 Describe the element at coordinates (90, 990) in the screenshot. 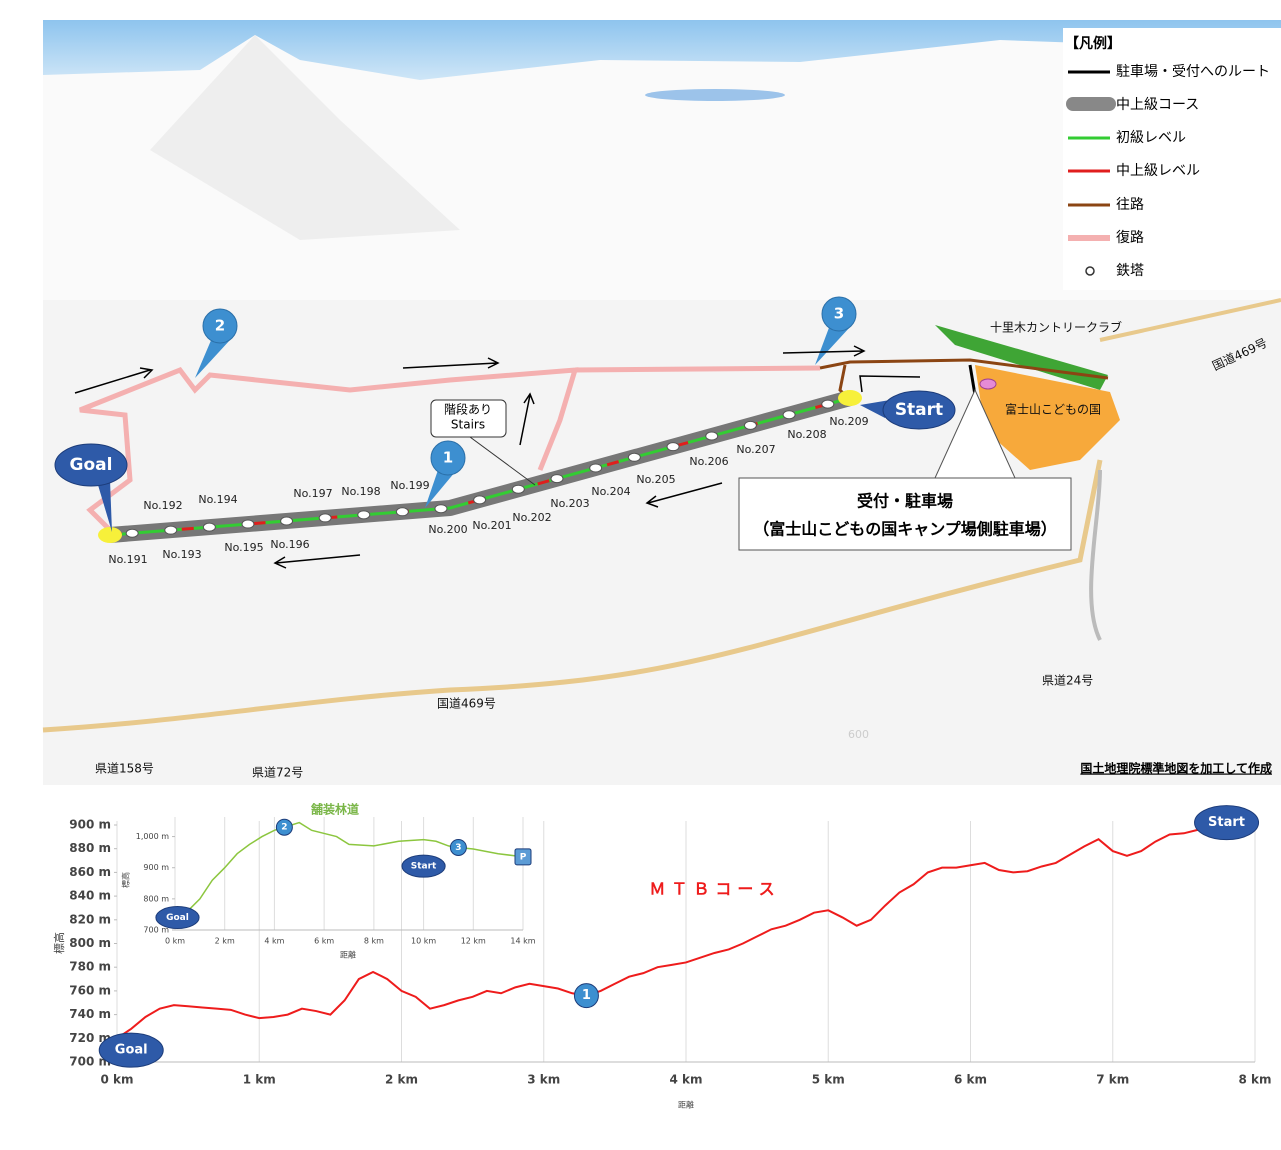

I see `y-tick-label: 760 m` at that location.